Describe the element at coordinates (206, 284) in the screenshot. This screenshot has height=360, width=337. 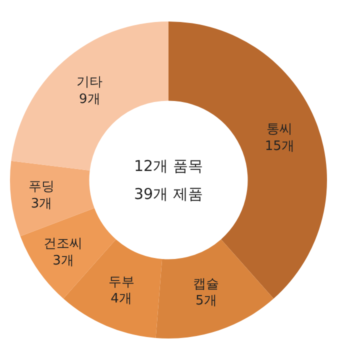
I see `slice-label: 캡슐` at that location.